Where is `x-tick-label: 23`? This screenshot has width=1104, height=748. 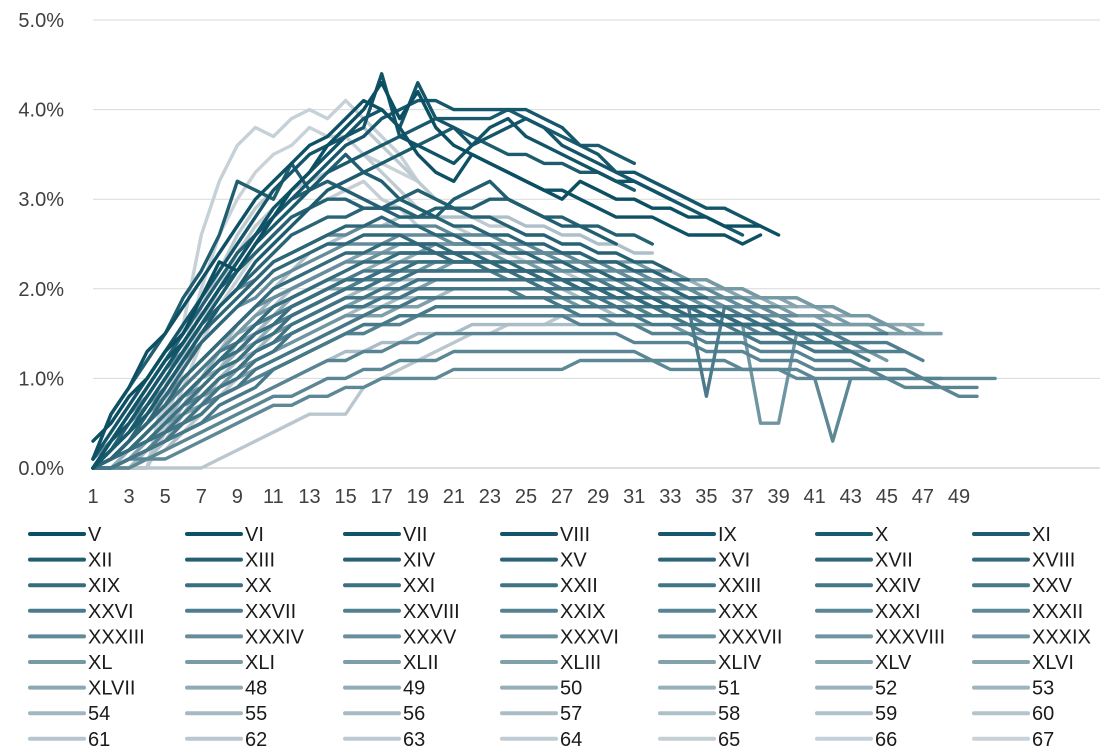
x-tick-label: 23 is located at coordinates (490, 497).